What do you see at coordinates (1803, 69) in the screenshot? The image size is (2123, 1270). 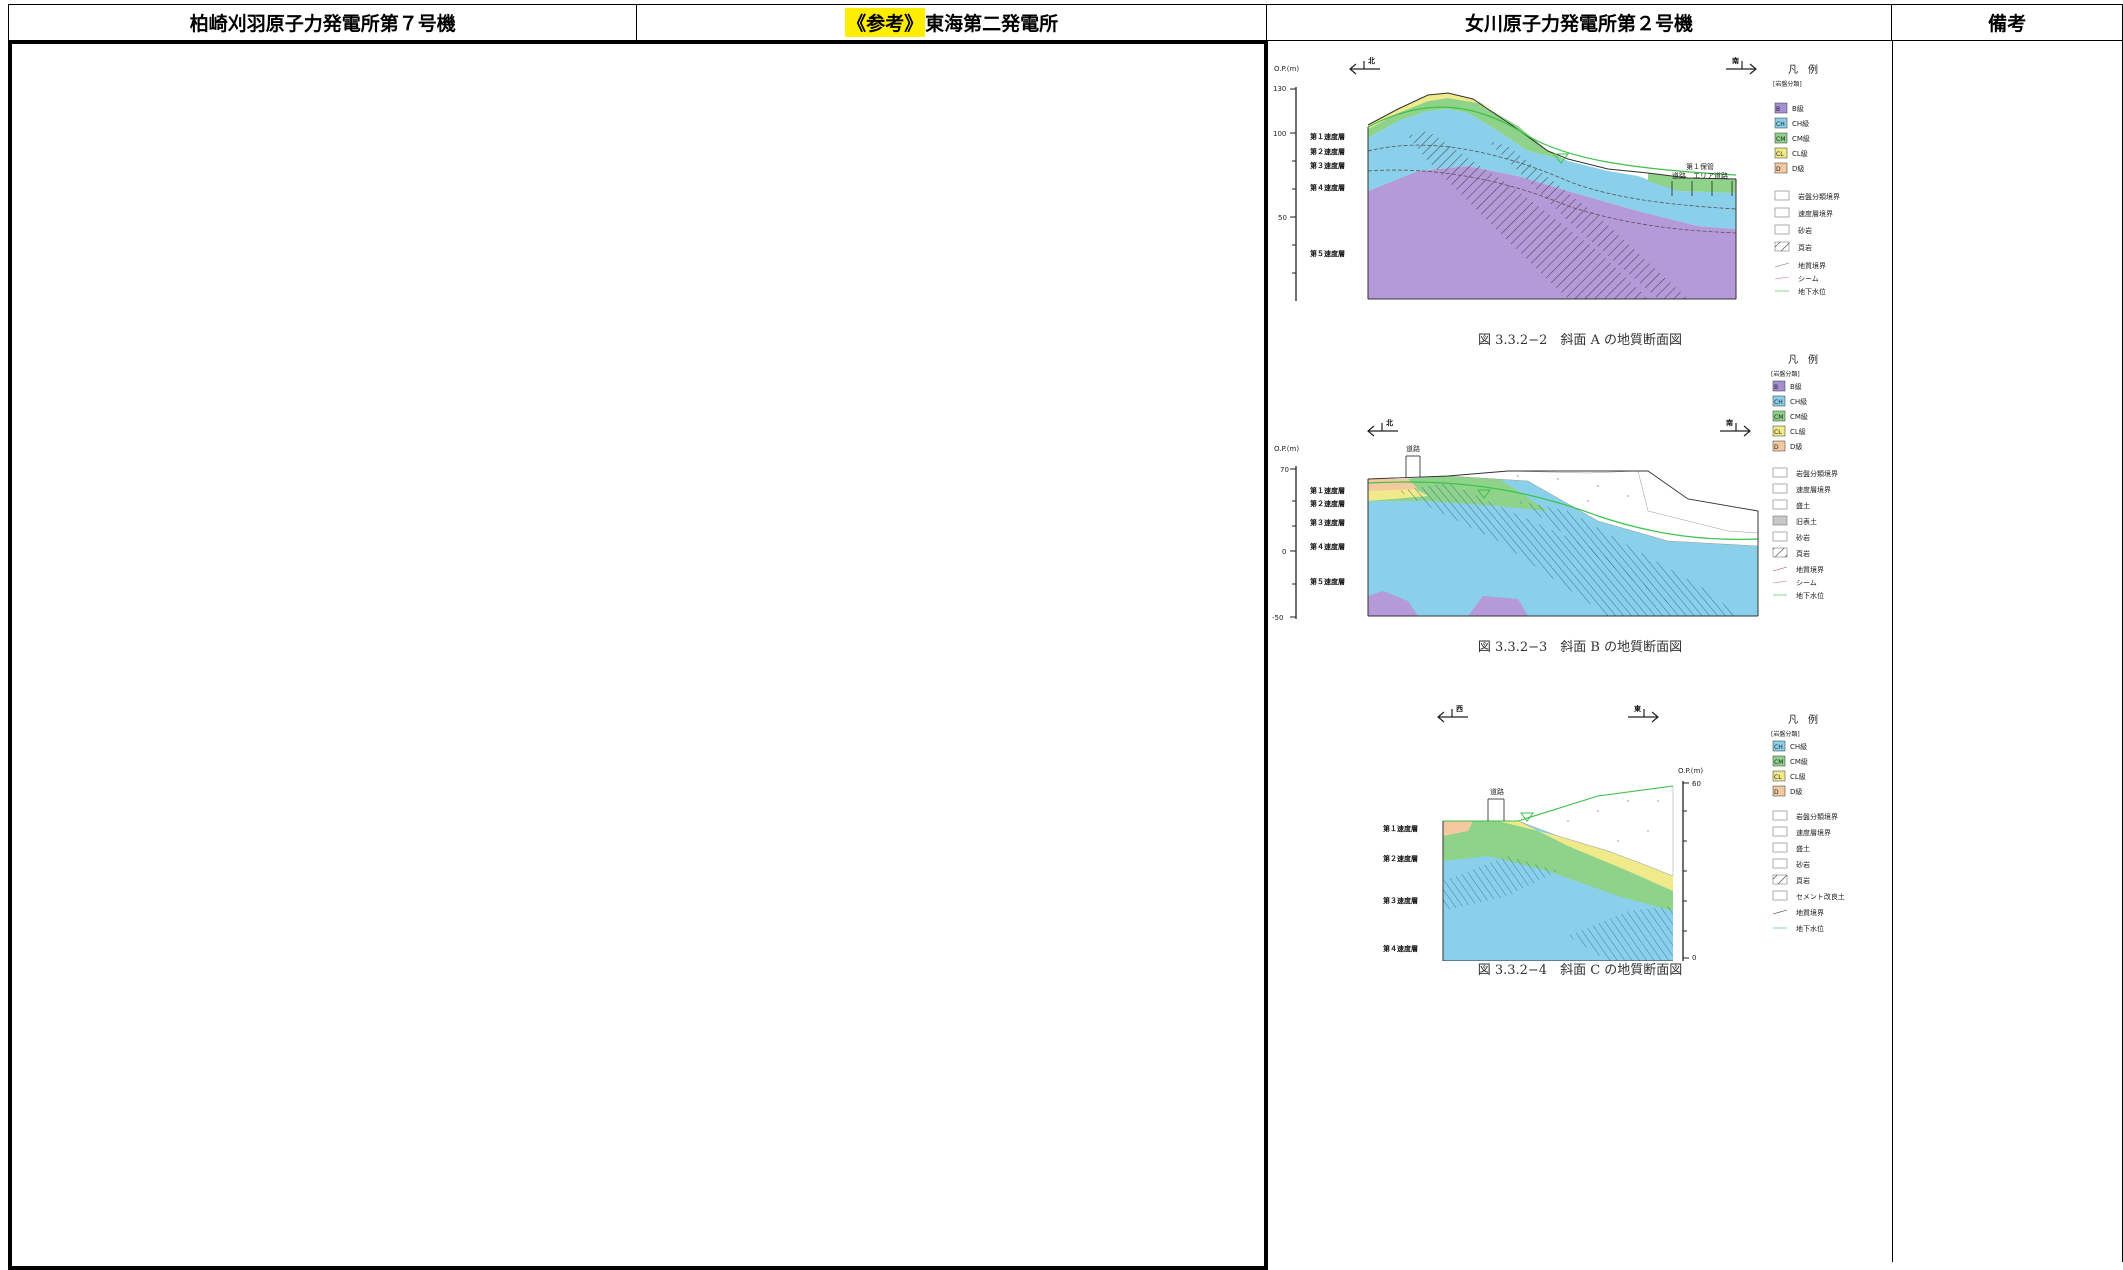 I see `legend-a-title: 凡 例` at bounding box center [1803, 69].